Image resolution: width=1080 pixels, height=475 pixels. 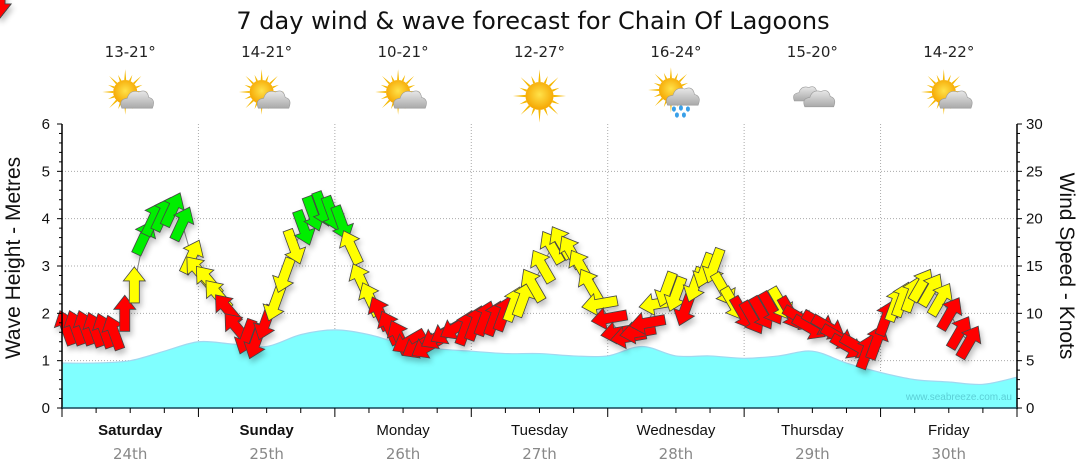 What do you see at coordinates (958, 397) in the screenshot?
I see `watermark: www.seabreeze.com.au` at bounding box center [958, 397].